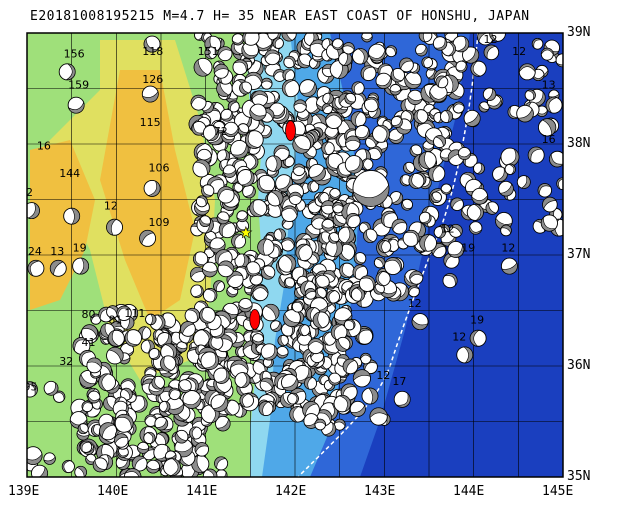 The width and height of the screenshot is (639, 510). What do you see at coordinates (62, 225) in the screenshot?
I see `land-high-west` at bounding box center [62, 225].